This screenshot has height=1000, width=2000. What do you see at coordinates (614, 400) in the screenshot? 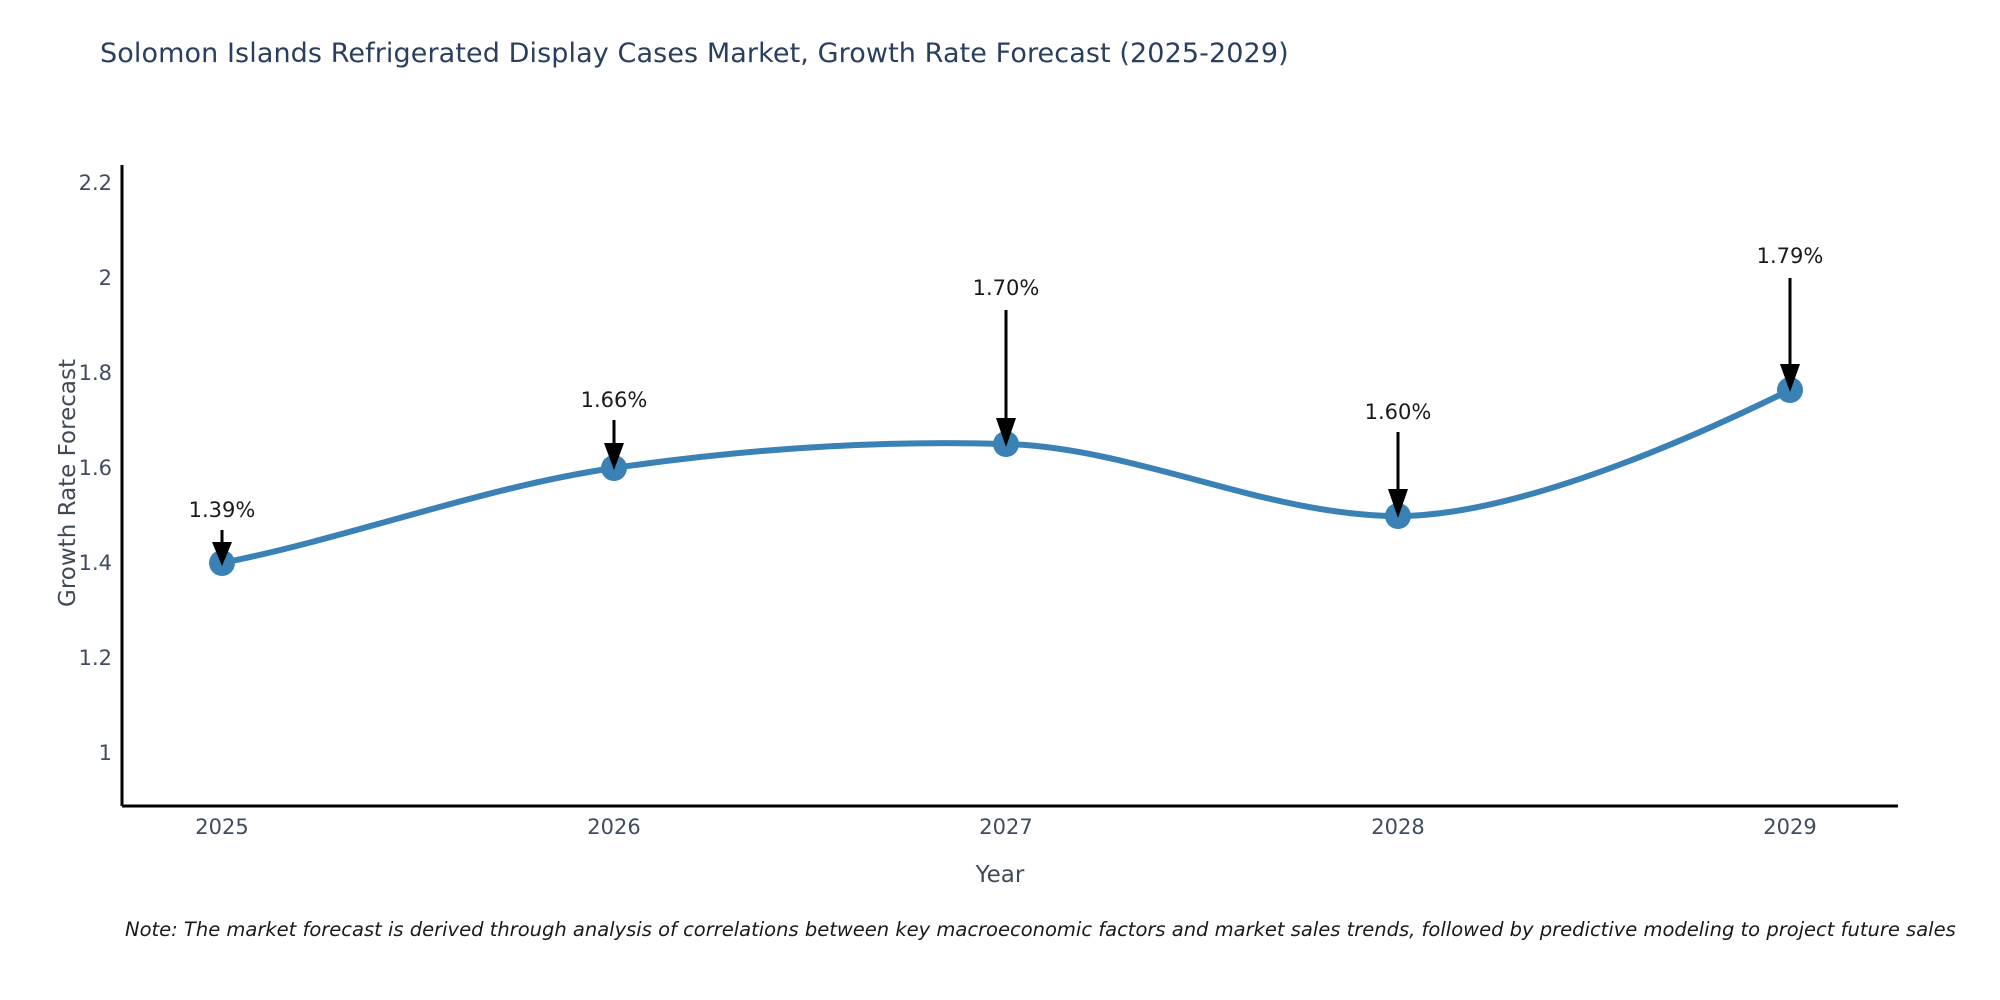
I see `data-point-label: 1.66%` at bounding box center [614, 400].